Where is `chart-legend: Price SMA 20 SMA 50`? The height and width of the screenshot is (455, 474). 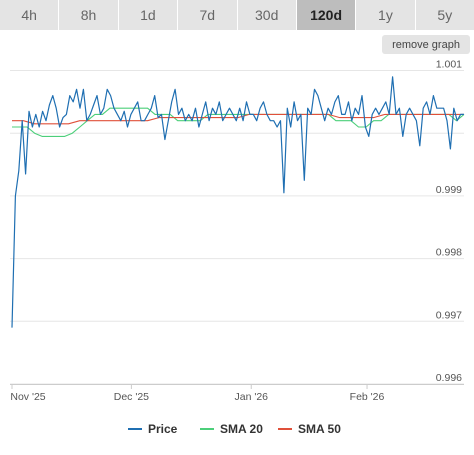
chart-legend: Price SMA 20 SMA 50 is located at coordinates (234, 429).